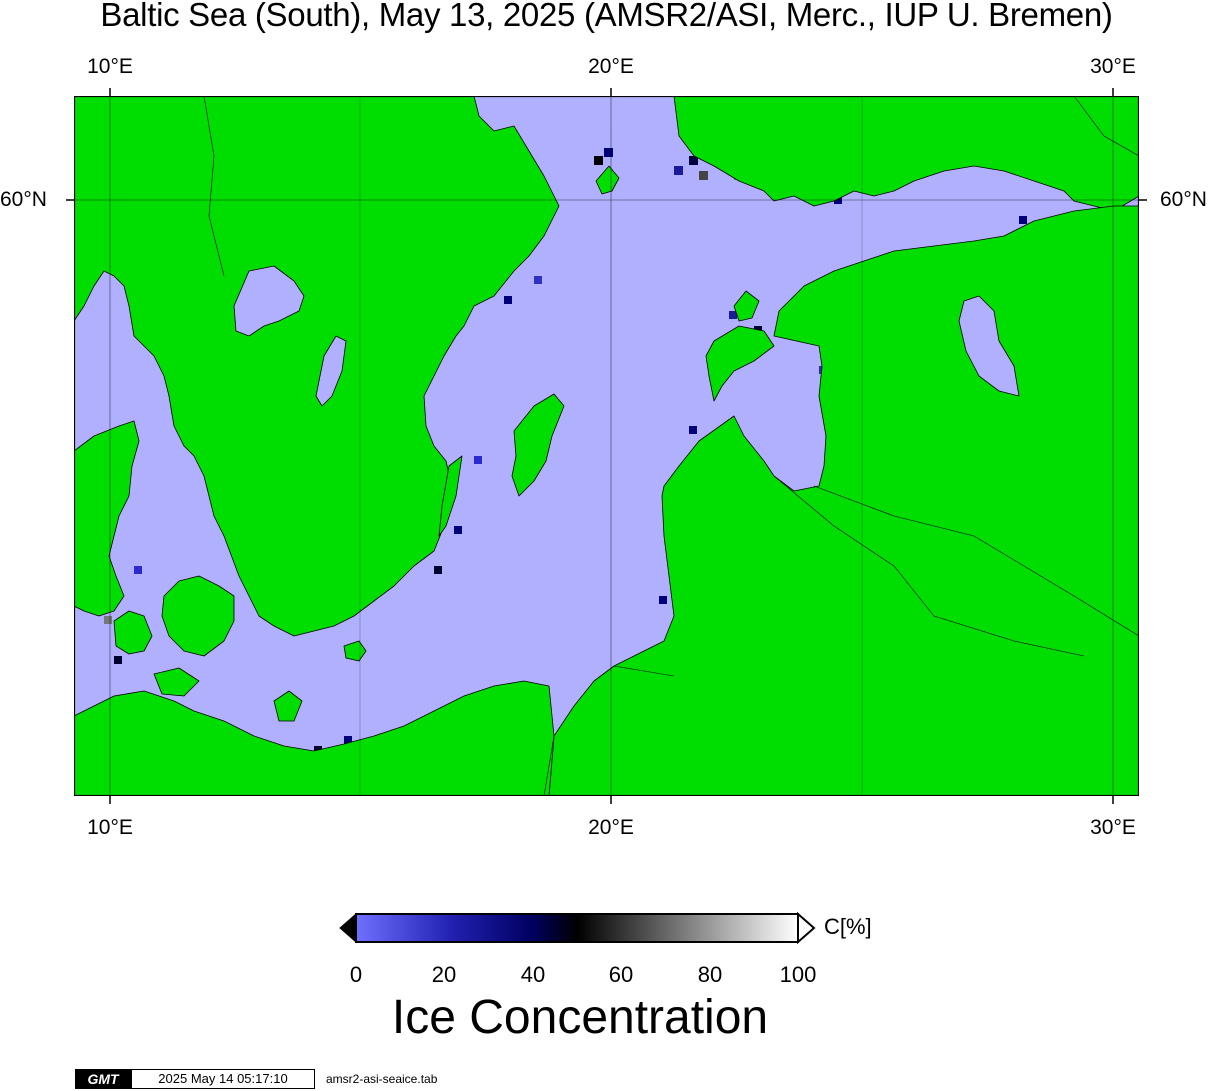 The width and height of the screenshot is (1213, 1091). Describe the element at coordinates (611, 827) in the screenshot. I see `lon-tick-bottom-20: 20°E` at that location.